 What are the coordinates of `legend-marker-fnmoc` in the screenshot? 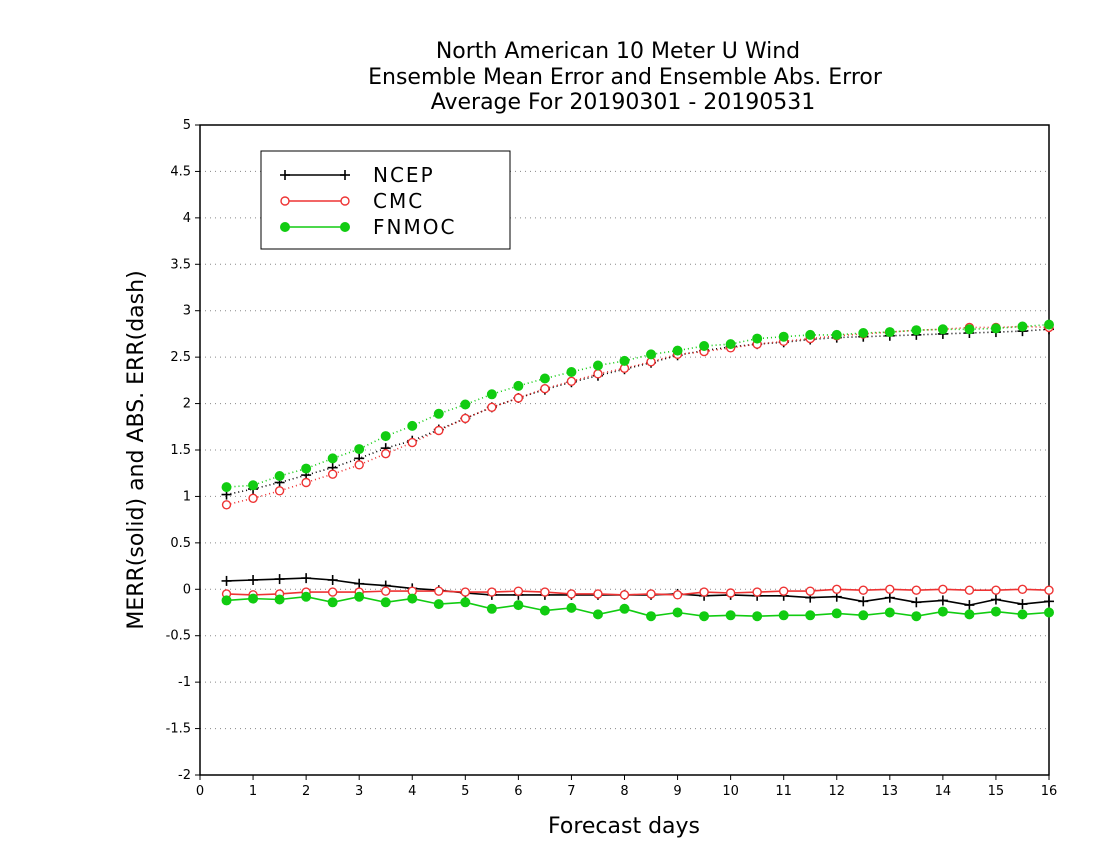 It's located at (285, 227).